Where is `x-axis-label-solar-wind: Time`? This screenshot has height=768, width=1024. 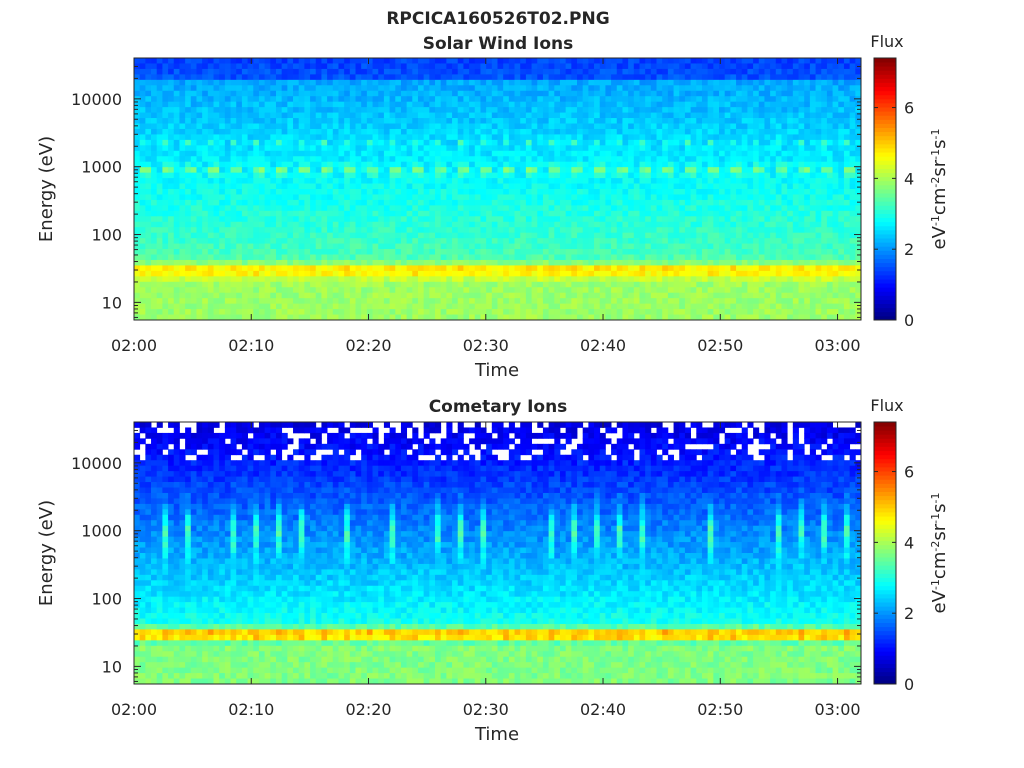
x-axis-label-solar-wind: Time is located at coordinates (496, 370).